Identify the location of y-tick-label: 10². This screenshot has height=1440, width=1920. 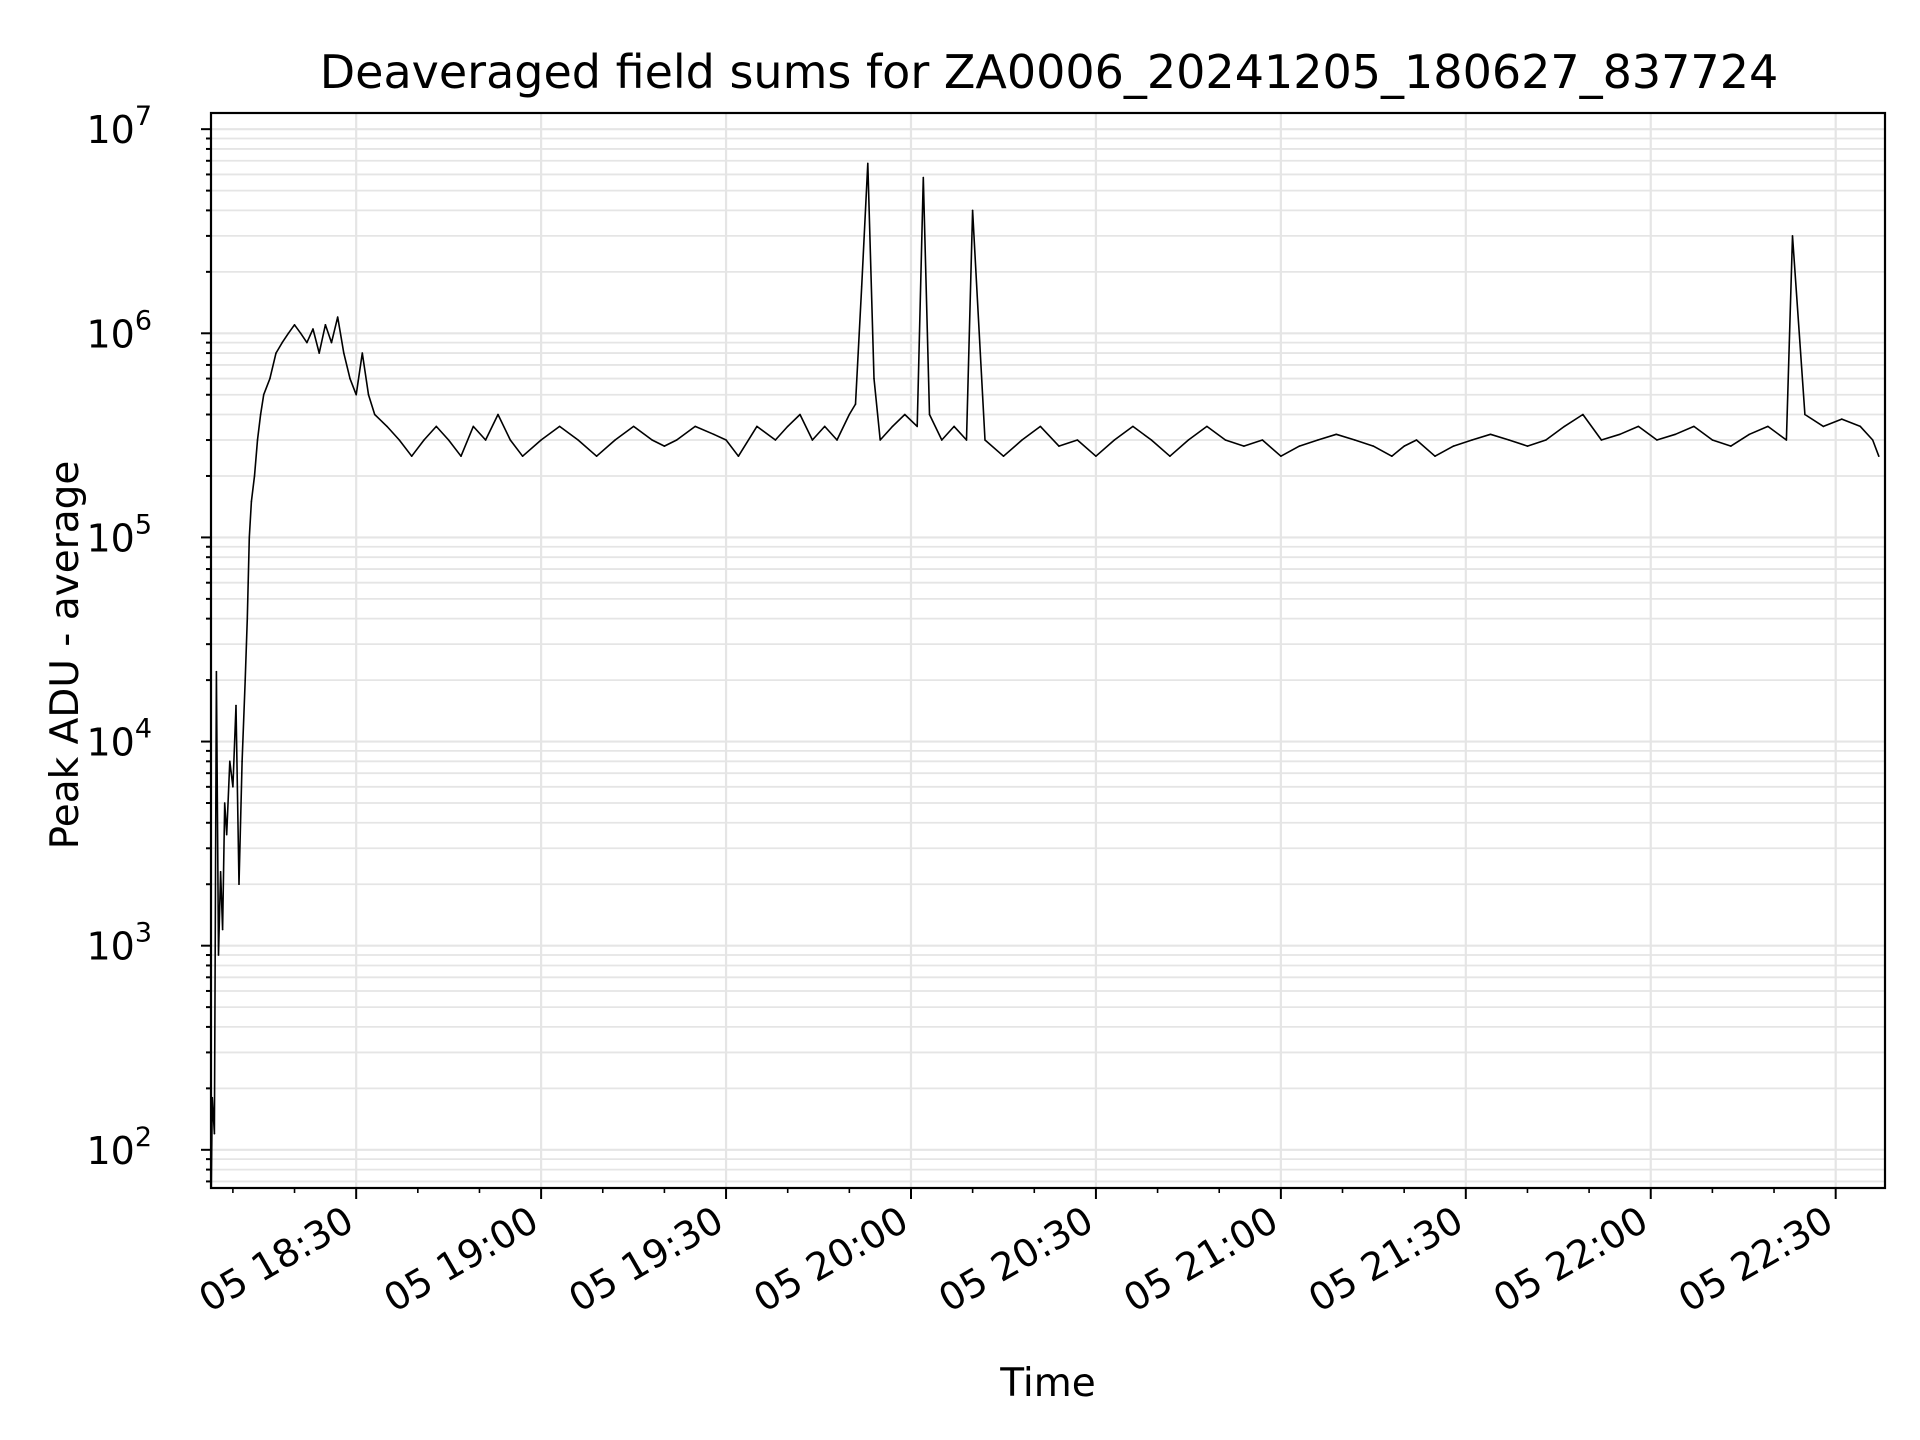
(119, 1147).